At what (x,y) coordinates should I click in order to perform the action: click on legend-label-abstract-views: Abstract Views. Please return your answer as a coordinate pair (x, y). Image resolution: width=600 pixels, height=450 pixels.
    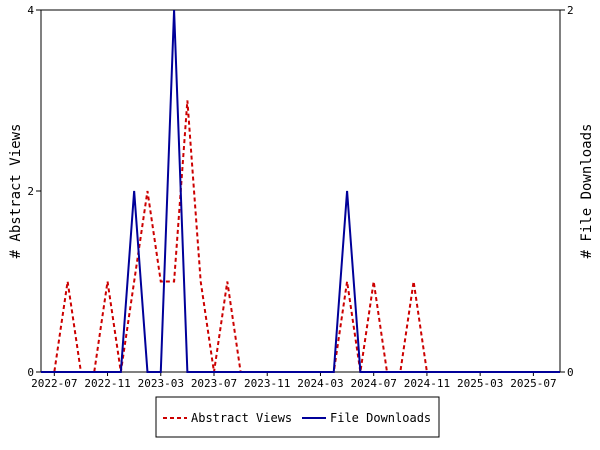
    Looking at the image, I should click on (241, 418).